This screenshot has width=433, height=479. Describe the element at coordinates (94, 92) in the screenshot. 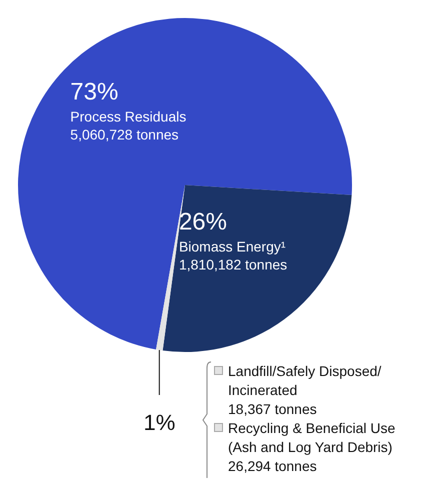

I see `text: 73%` at that location.